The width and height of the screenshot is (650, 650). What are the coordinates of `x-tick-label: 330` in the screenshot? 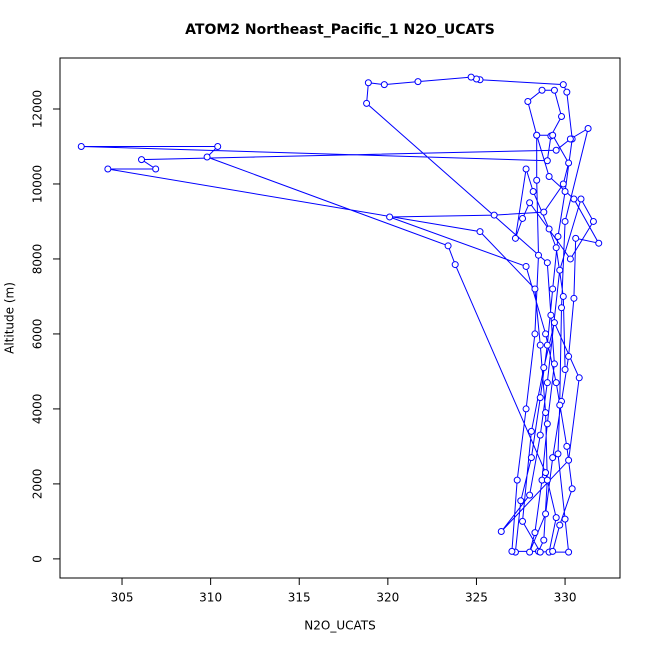 It's located at (565, 598).